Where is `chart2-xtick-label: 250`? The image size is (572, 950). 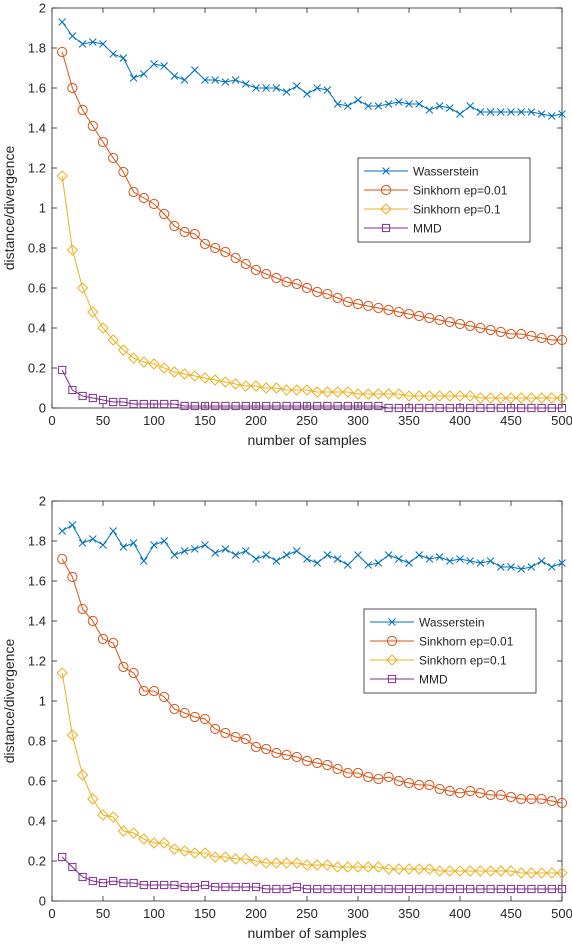
chart2-xtick-label: 250 is located at coordinates (307, 913).